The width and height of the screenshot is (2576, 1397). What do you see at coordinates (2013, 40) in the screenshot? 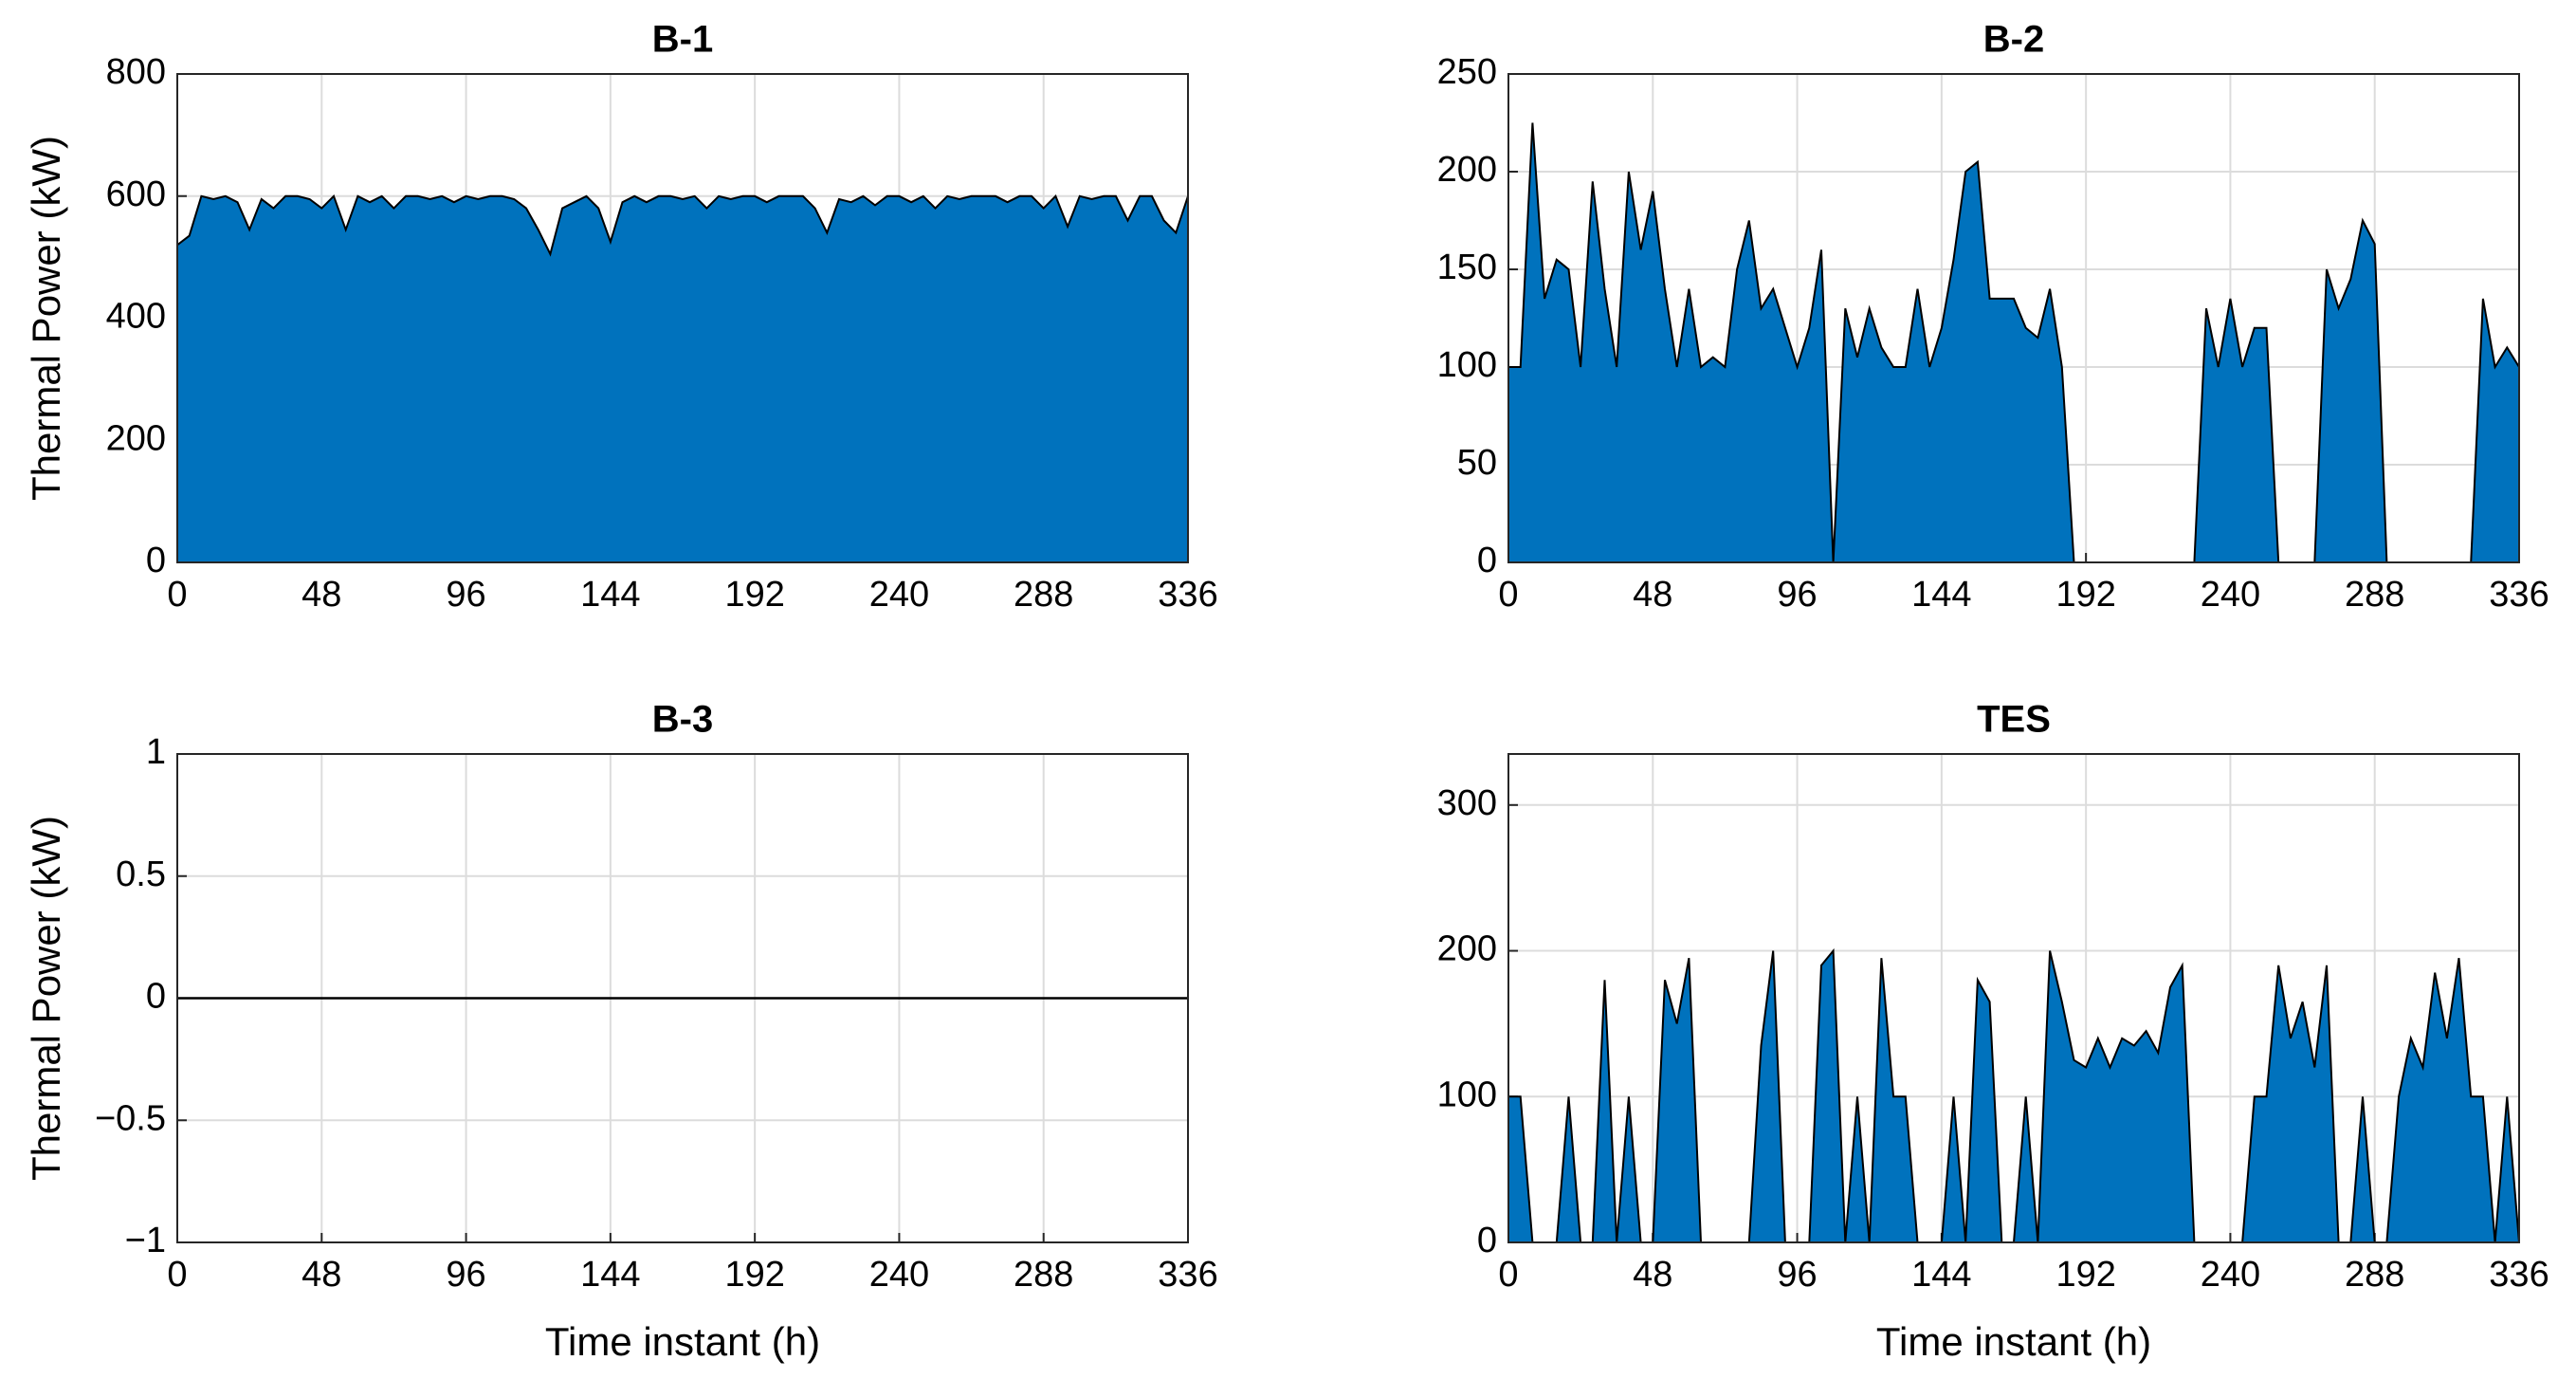
I see `chart-title: B-2` at bounding box center [2013, 40].